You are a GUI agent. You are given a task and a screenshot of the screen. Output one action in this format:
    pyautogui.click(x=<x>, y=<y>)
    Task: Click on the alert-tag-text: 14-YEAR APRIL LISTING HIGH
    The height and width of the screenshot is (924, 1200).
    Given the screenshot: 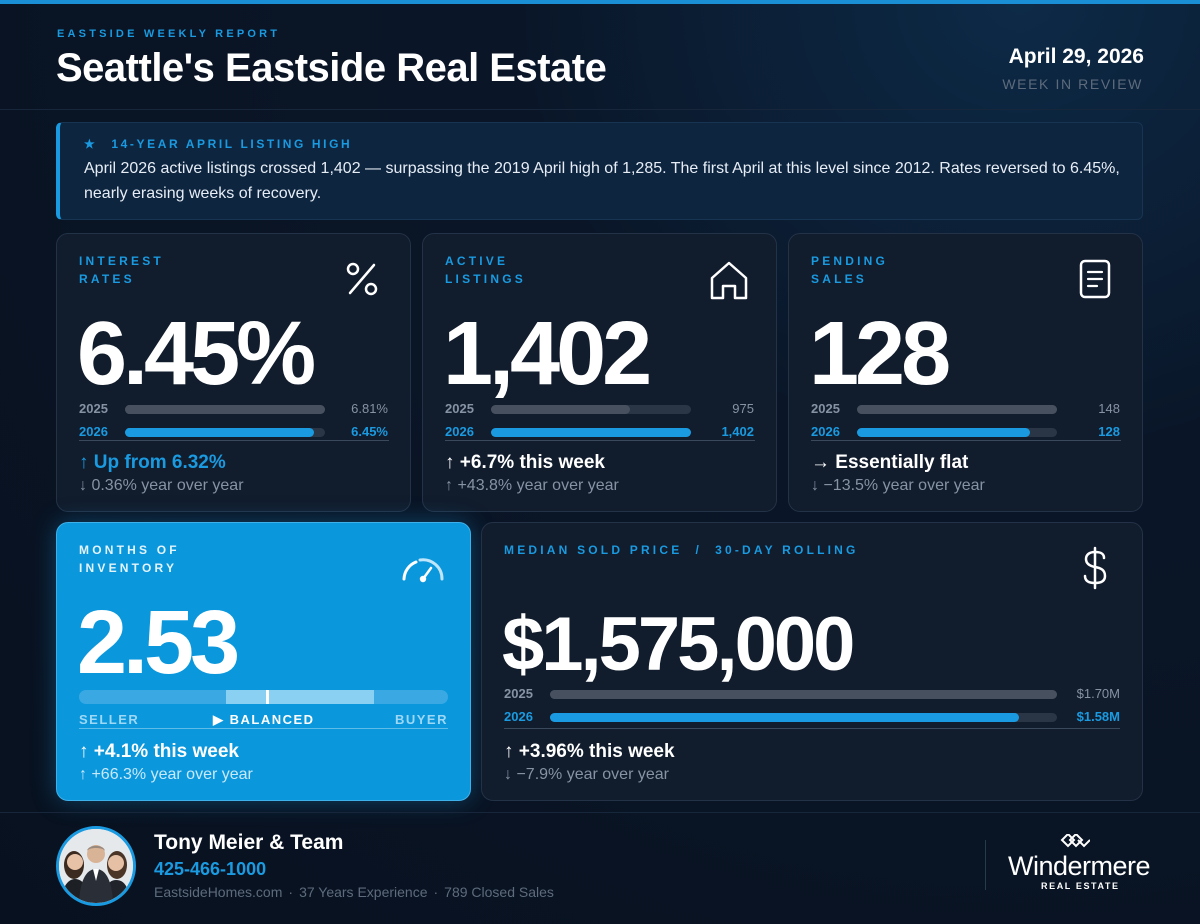 What is the action you would take?
    pyautogui.click(x=232, y=144)
    